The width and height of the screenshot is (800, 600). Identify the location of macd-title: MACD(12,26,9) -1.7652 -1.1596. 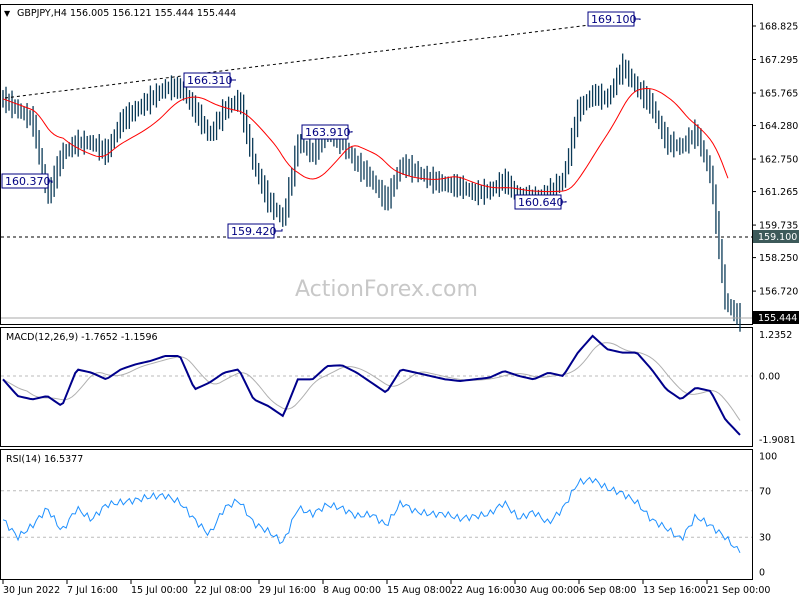
(82, 337).